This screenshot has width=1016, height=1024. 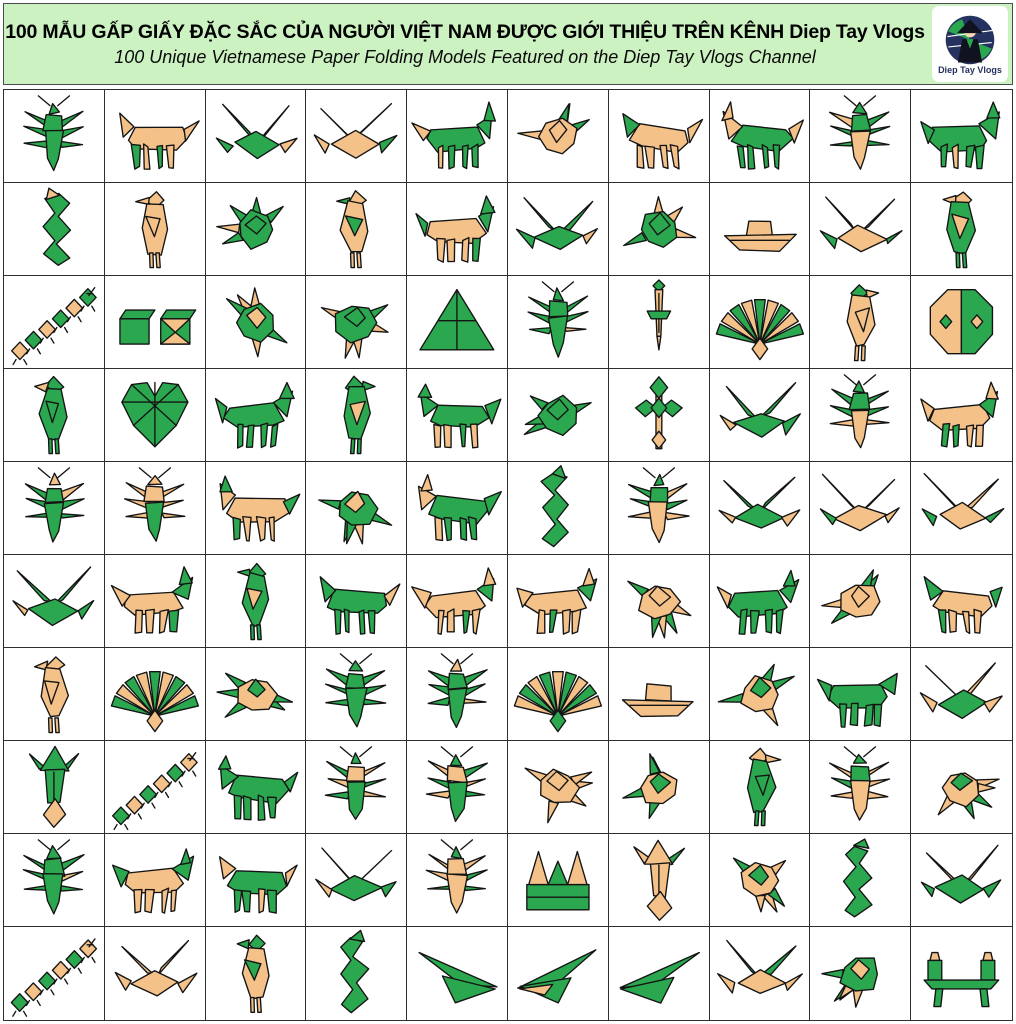 What do you see at coordinates (357, 694) in the screenshot?
I see `origami-r7c4-stag-beetle` at bounding box center [357, 694].